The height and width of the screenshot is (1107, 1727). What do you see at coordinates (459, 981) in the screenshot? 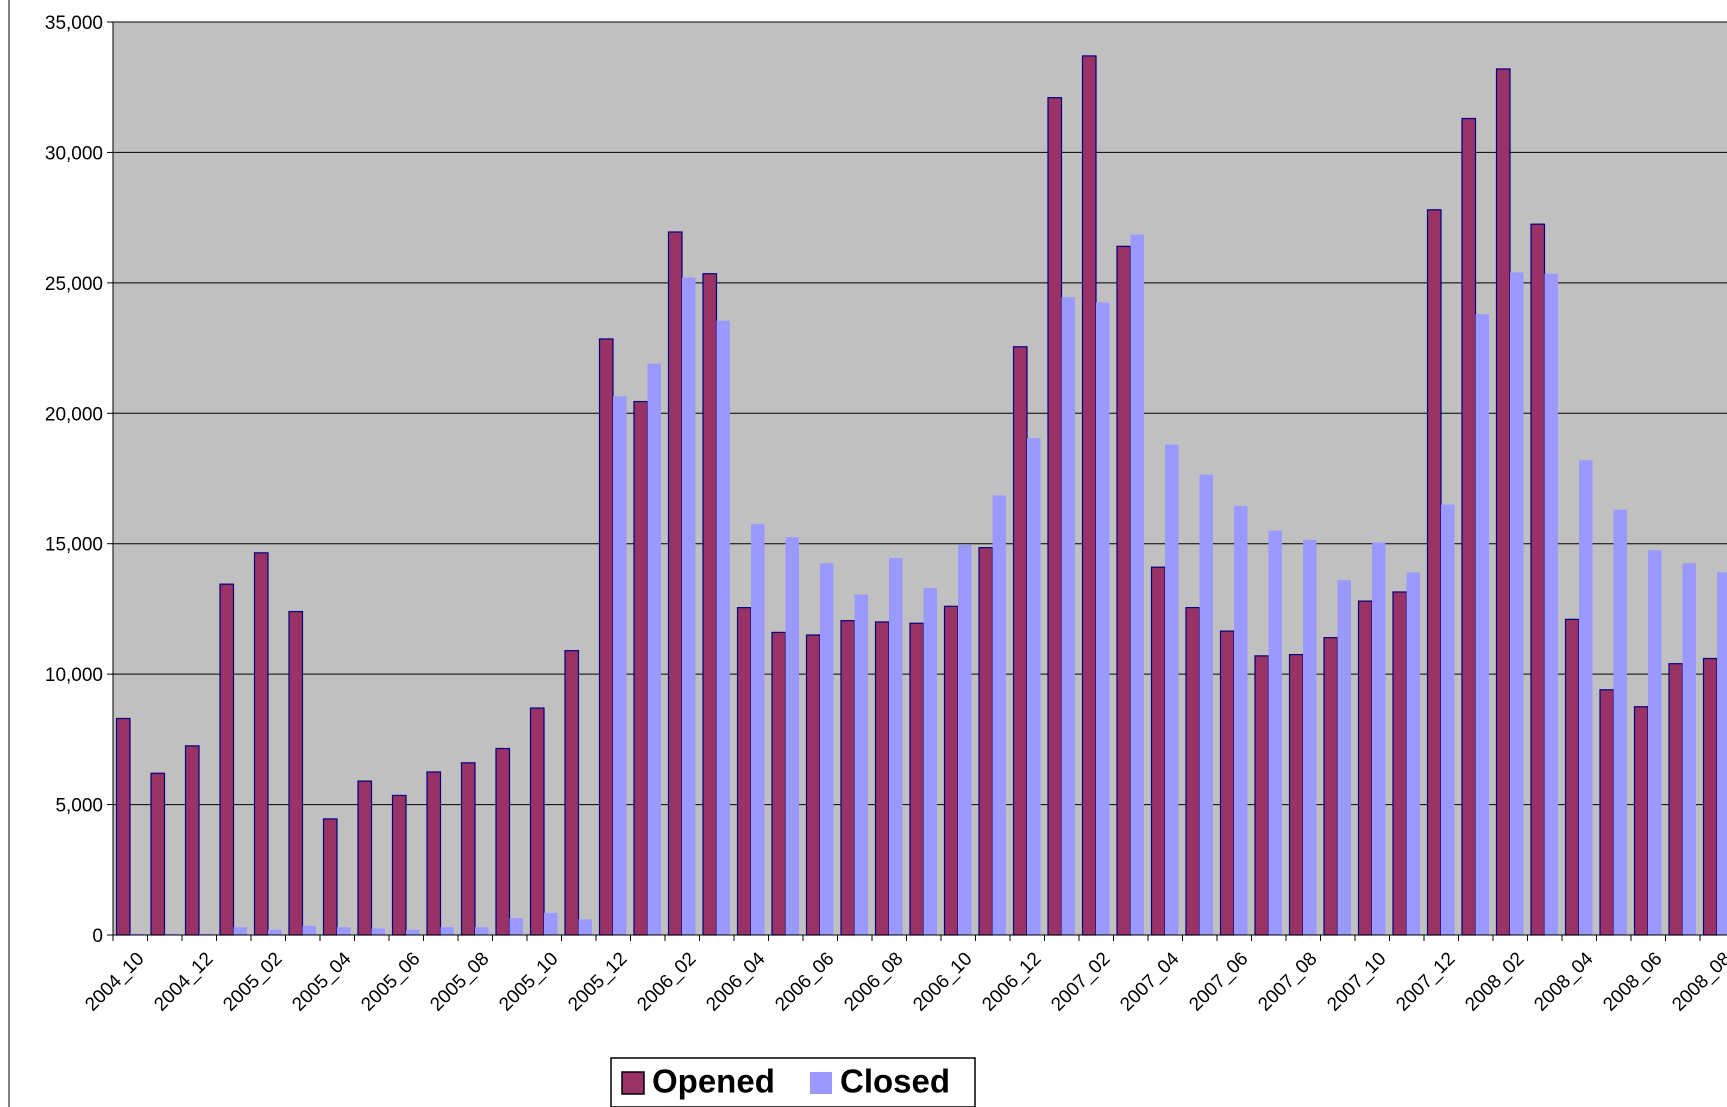
I see `x-tick-label: 2005_08` at bounding box center [459, 981].